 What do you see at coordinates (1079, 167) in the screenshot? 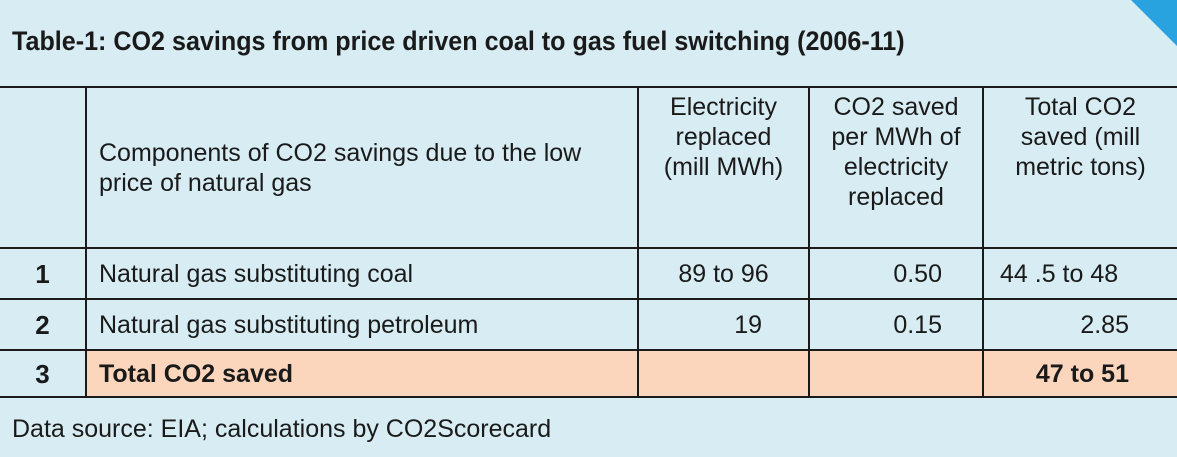
I see `header-total: Total CO2 saved (mill metric tons)` at bounding box center [1079, 167].